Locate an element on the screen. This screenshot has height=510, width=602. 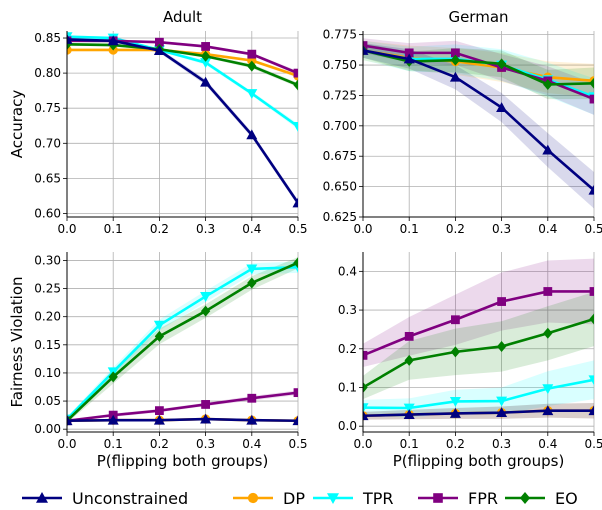
legend-item-dp: DP is located at coordinates (269, 498).